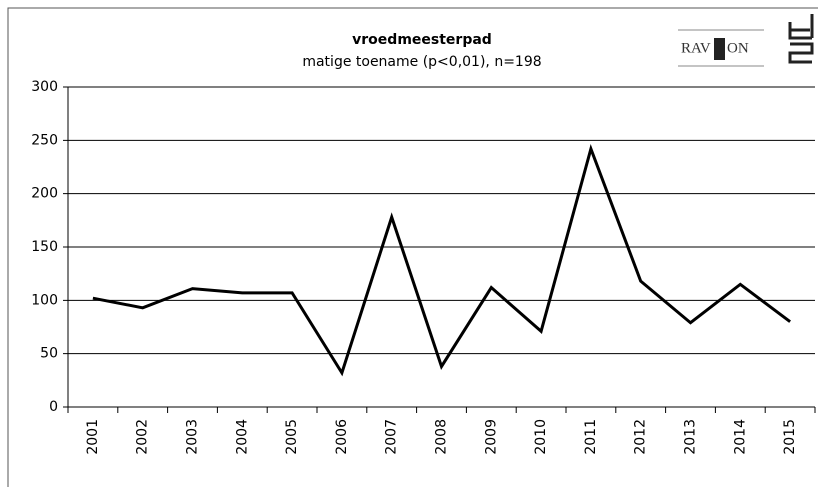 This screenshot has width=818, height=487. Describe the element at coordinates (641, 437) in the screenshot. I see `x-tick-label: 2012` at that location.